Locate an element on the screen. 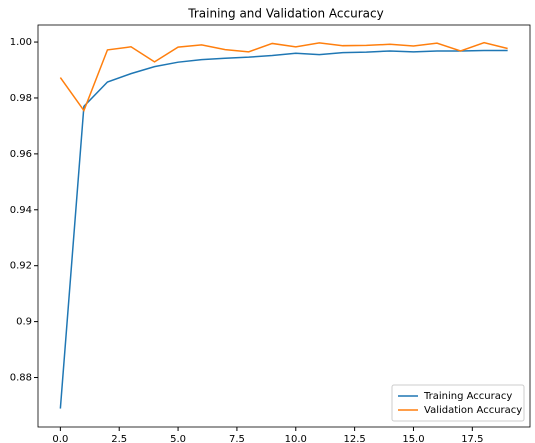 The height and width of the screenshot is (443, 535). y-tick-label: 0.98 is located at coordinates (21, 98).